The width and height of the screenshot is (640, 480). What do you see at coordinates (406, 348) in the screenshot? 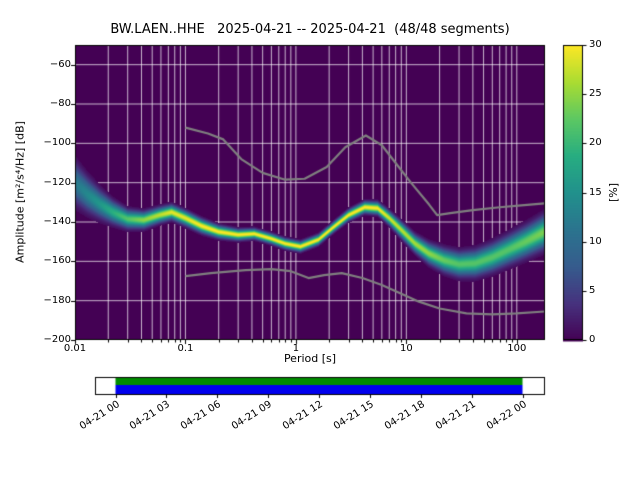
I see `x-tick-label: 10` at bounding box center [406, 348].